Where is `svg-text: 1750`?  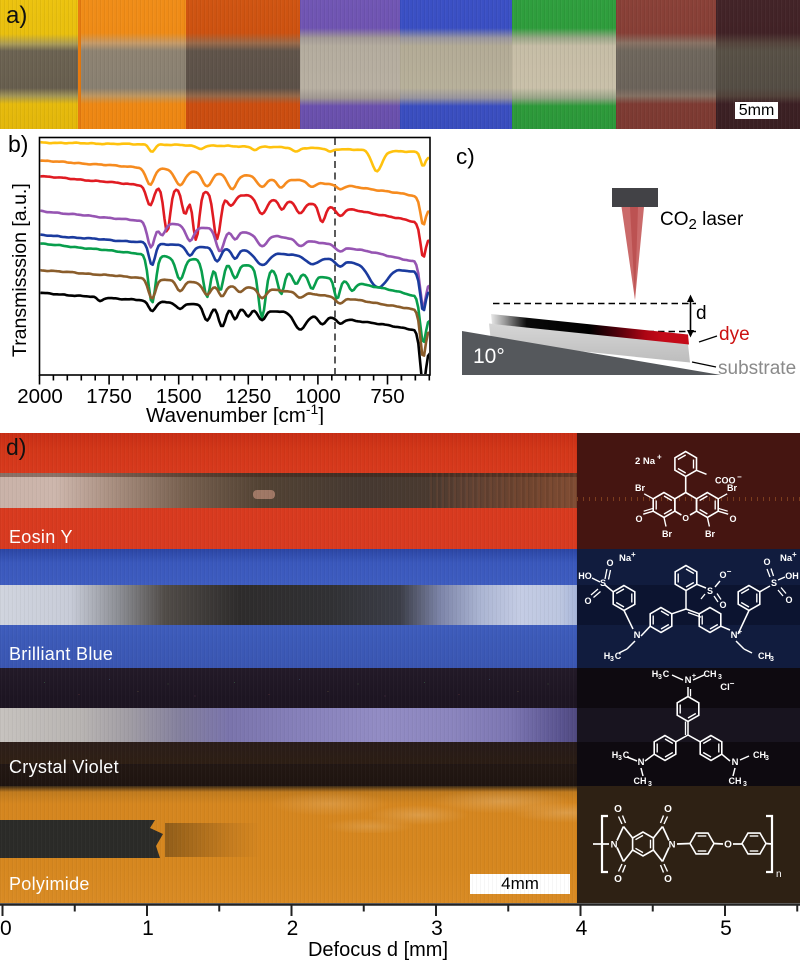
svg-text: 1750 is located at coordinates (109, 396).